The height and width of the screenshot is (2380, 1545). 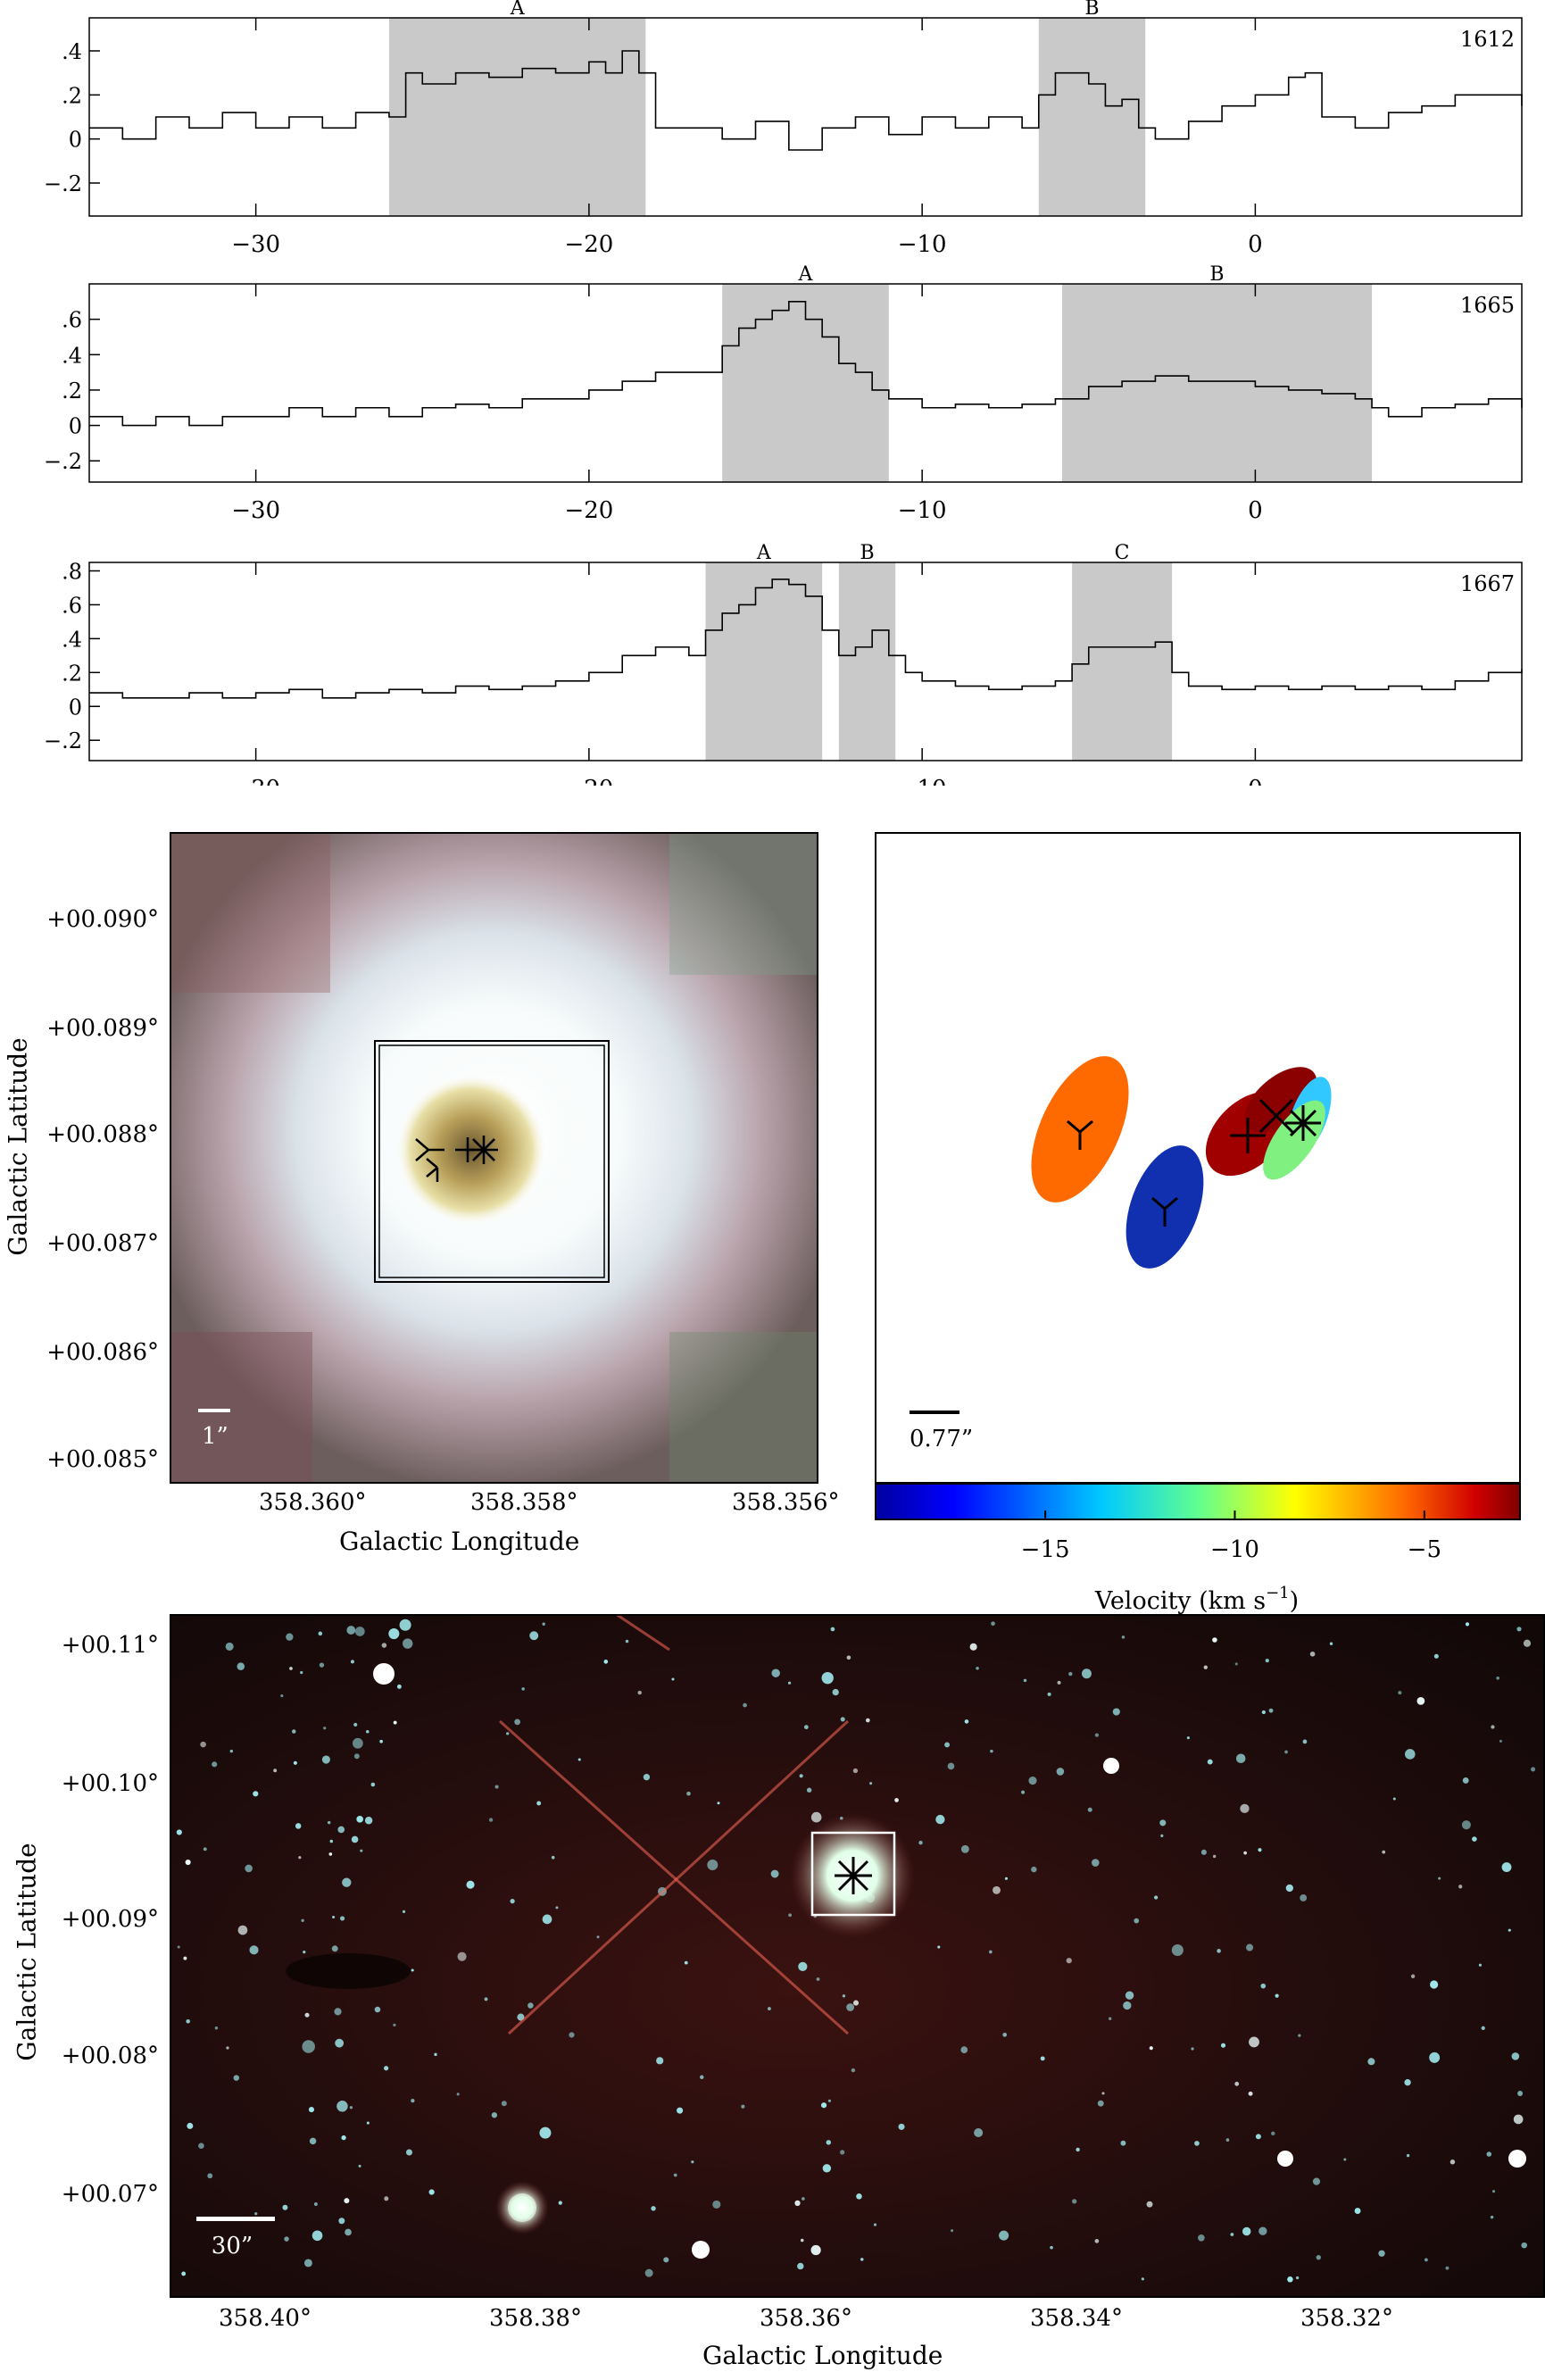 I want to click on frequency-label: 1665, so click(x=1487, y=305).